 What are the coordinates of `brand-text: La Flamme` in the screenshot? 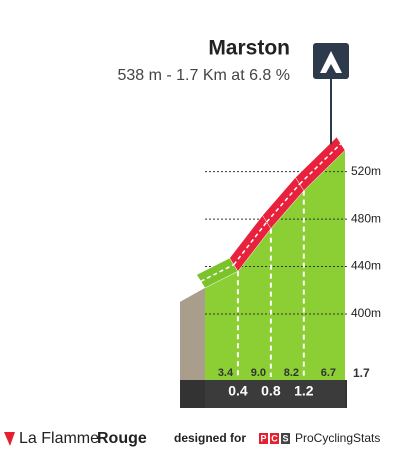 It's located at (59, 438).